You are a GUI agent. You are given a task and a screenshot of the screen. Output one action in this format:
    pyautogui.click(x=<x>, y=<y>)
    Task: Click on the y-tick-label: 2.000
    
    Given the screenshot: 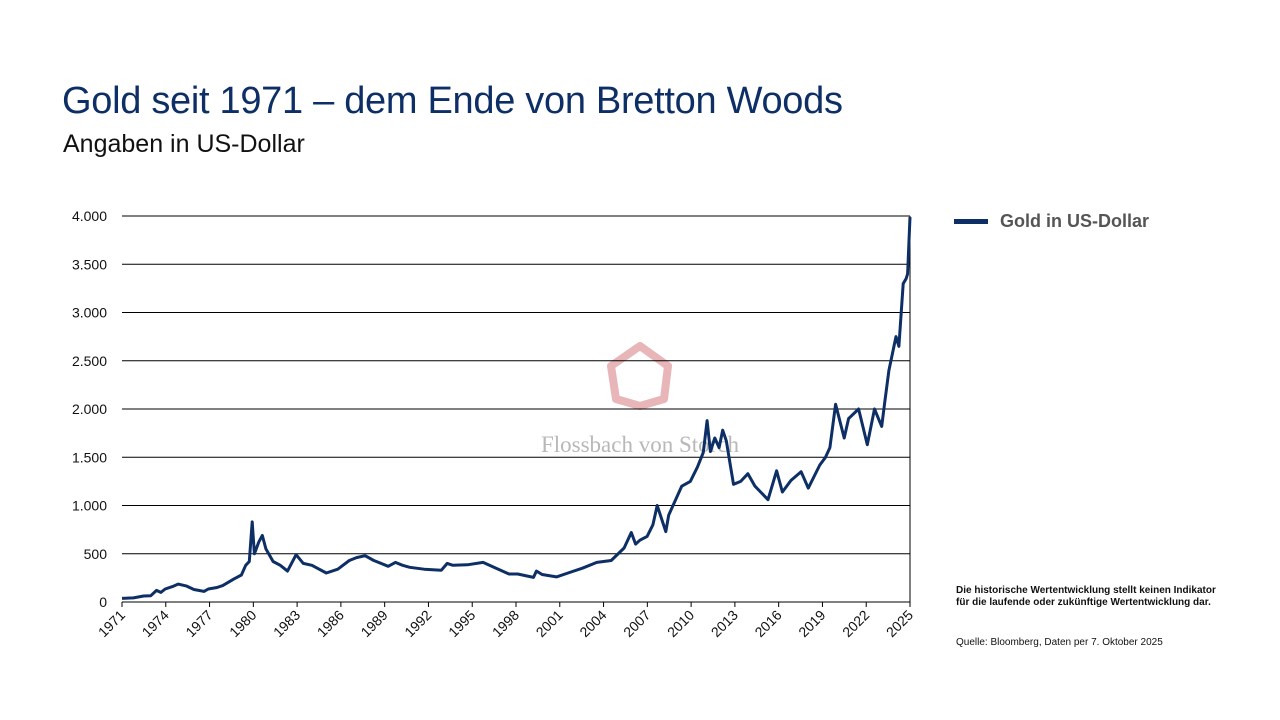 What is the action you would take?
    pyautogui.click(x=89, y=409)
    